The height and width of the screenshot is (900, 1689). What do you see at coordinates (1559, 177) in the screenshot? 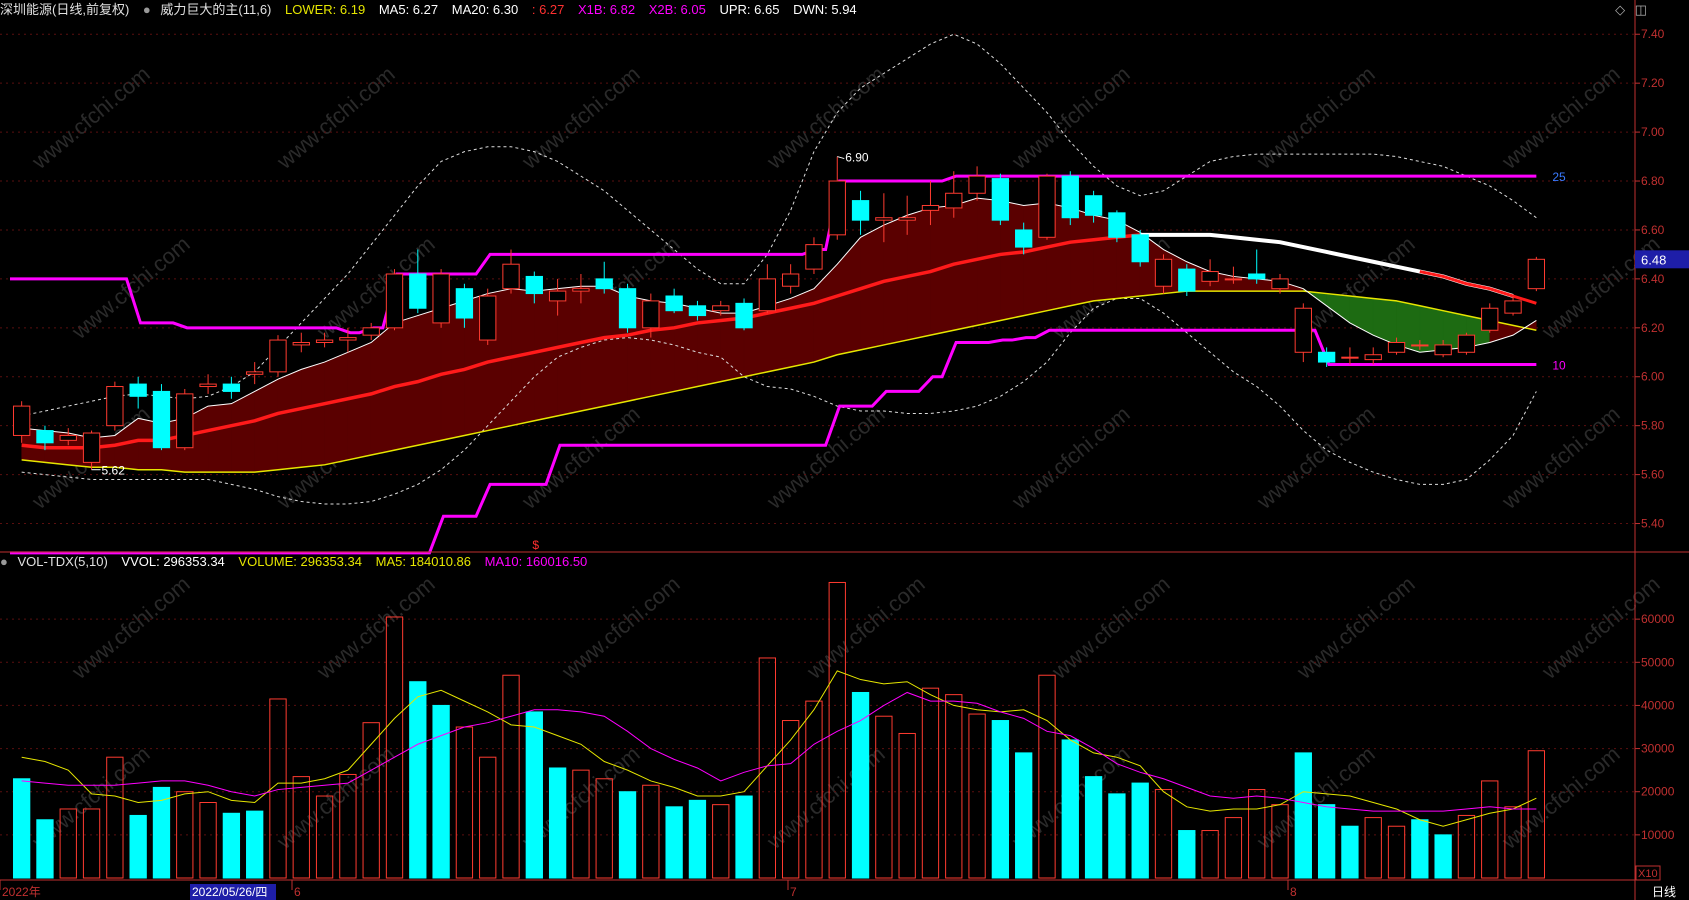
I see `band-top-label: 25` at bounding box center [1559, 177].